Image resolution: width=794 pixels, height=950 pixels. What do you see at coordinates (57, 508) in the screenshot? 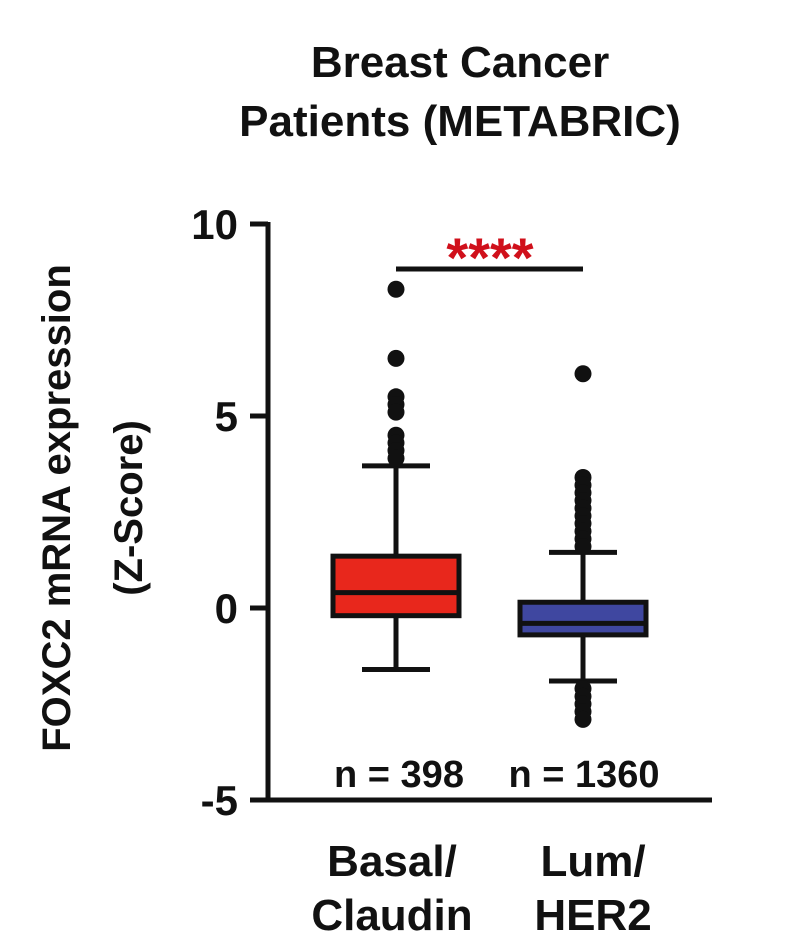
I see `y-axis-label-line-1: FOXC2 mRNA expression` at bounding box center [57, 508].